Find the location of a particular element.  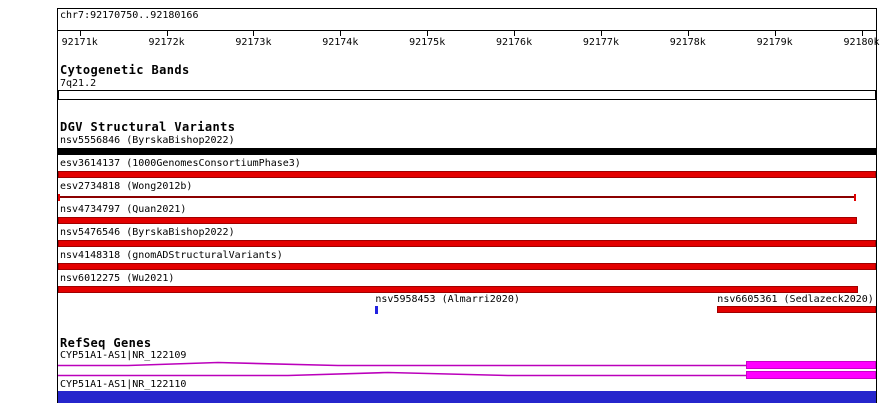

variant-label: nsv5958453 (Almarri2020) is located at coordinates (447, 299).